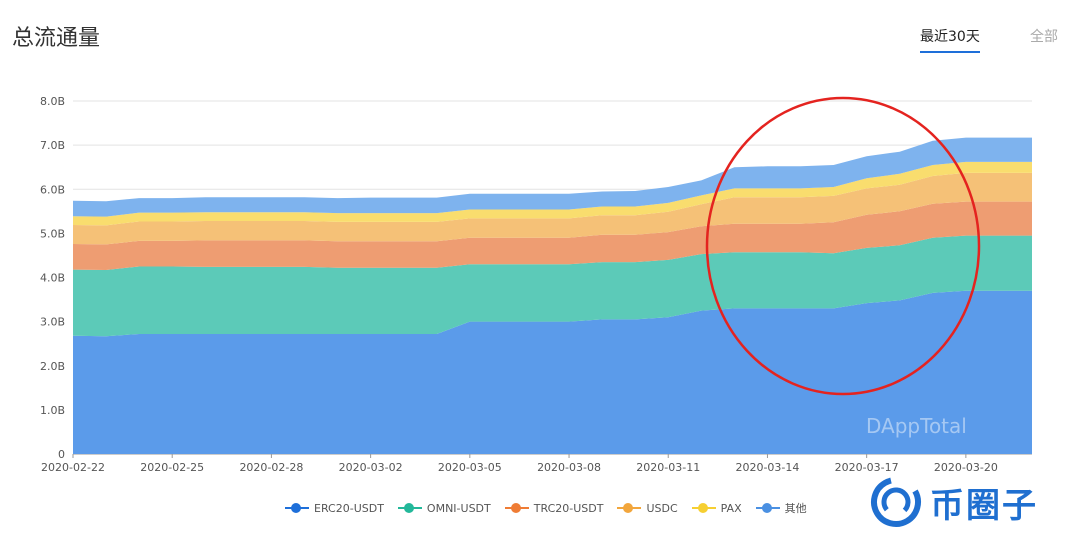  Describe the element at coordinates (662, 508) in the screenshot. I see `legend-label: USDC` at that location.